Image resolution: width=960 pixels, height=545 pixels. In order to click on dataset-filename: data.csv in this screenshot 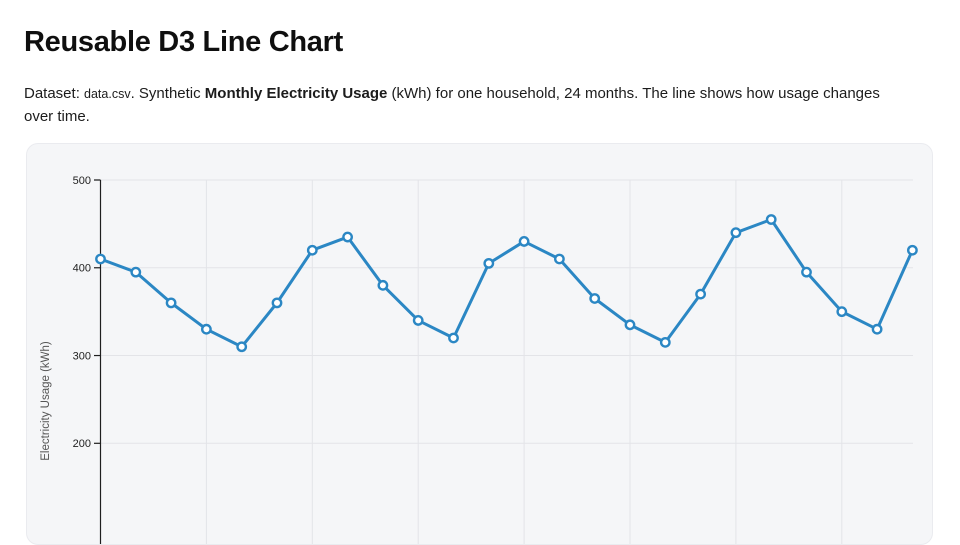, I will do `click(107, 94)`.